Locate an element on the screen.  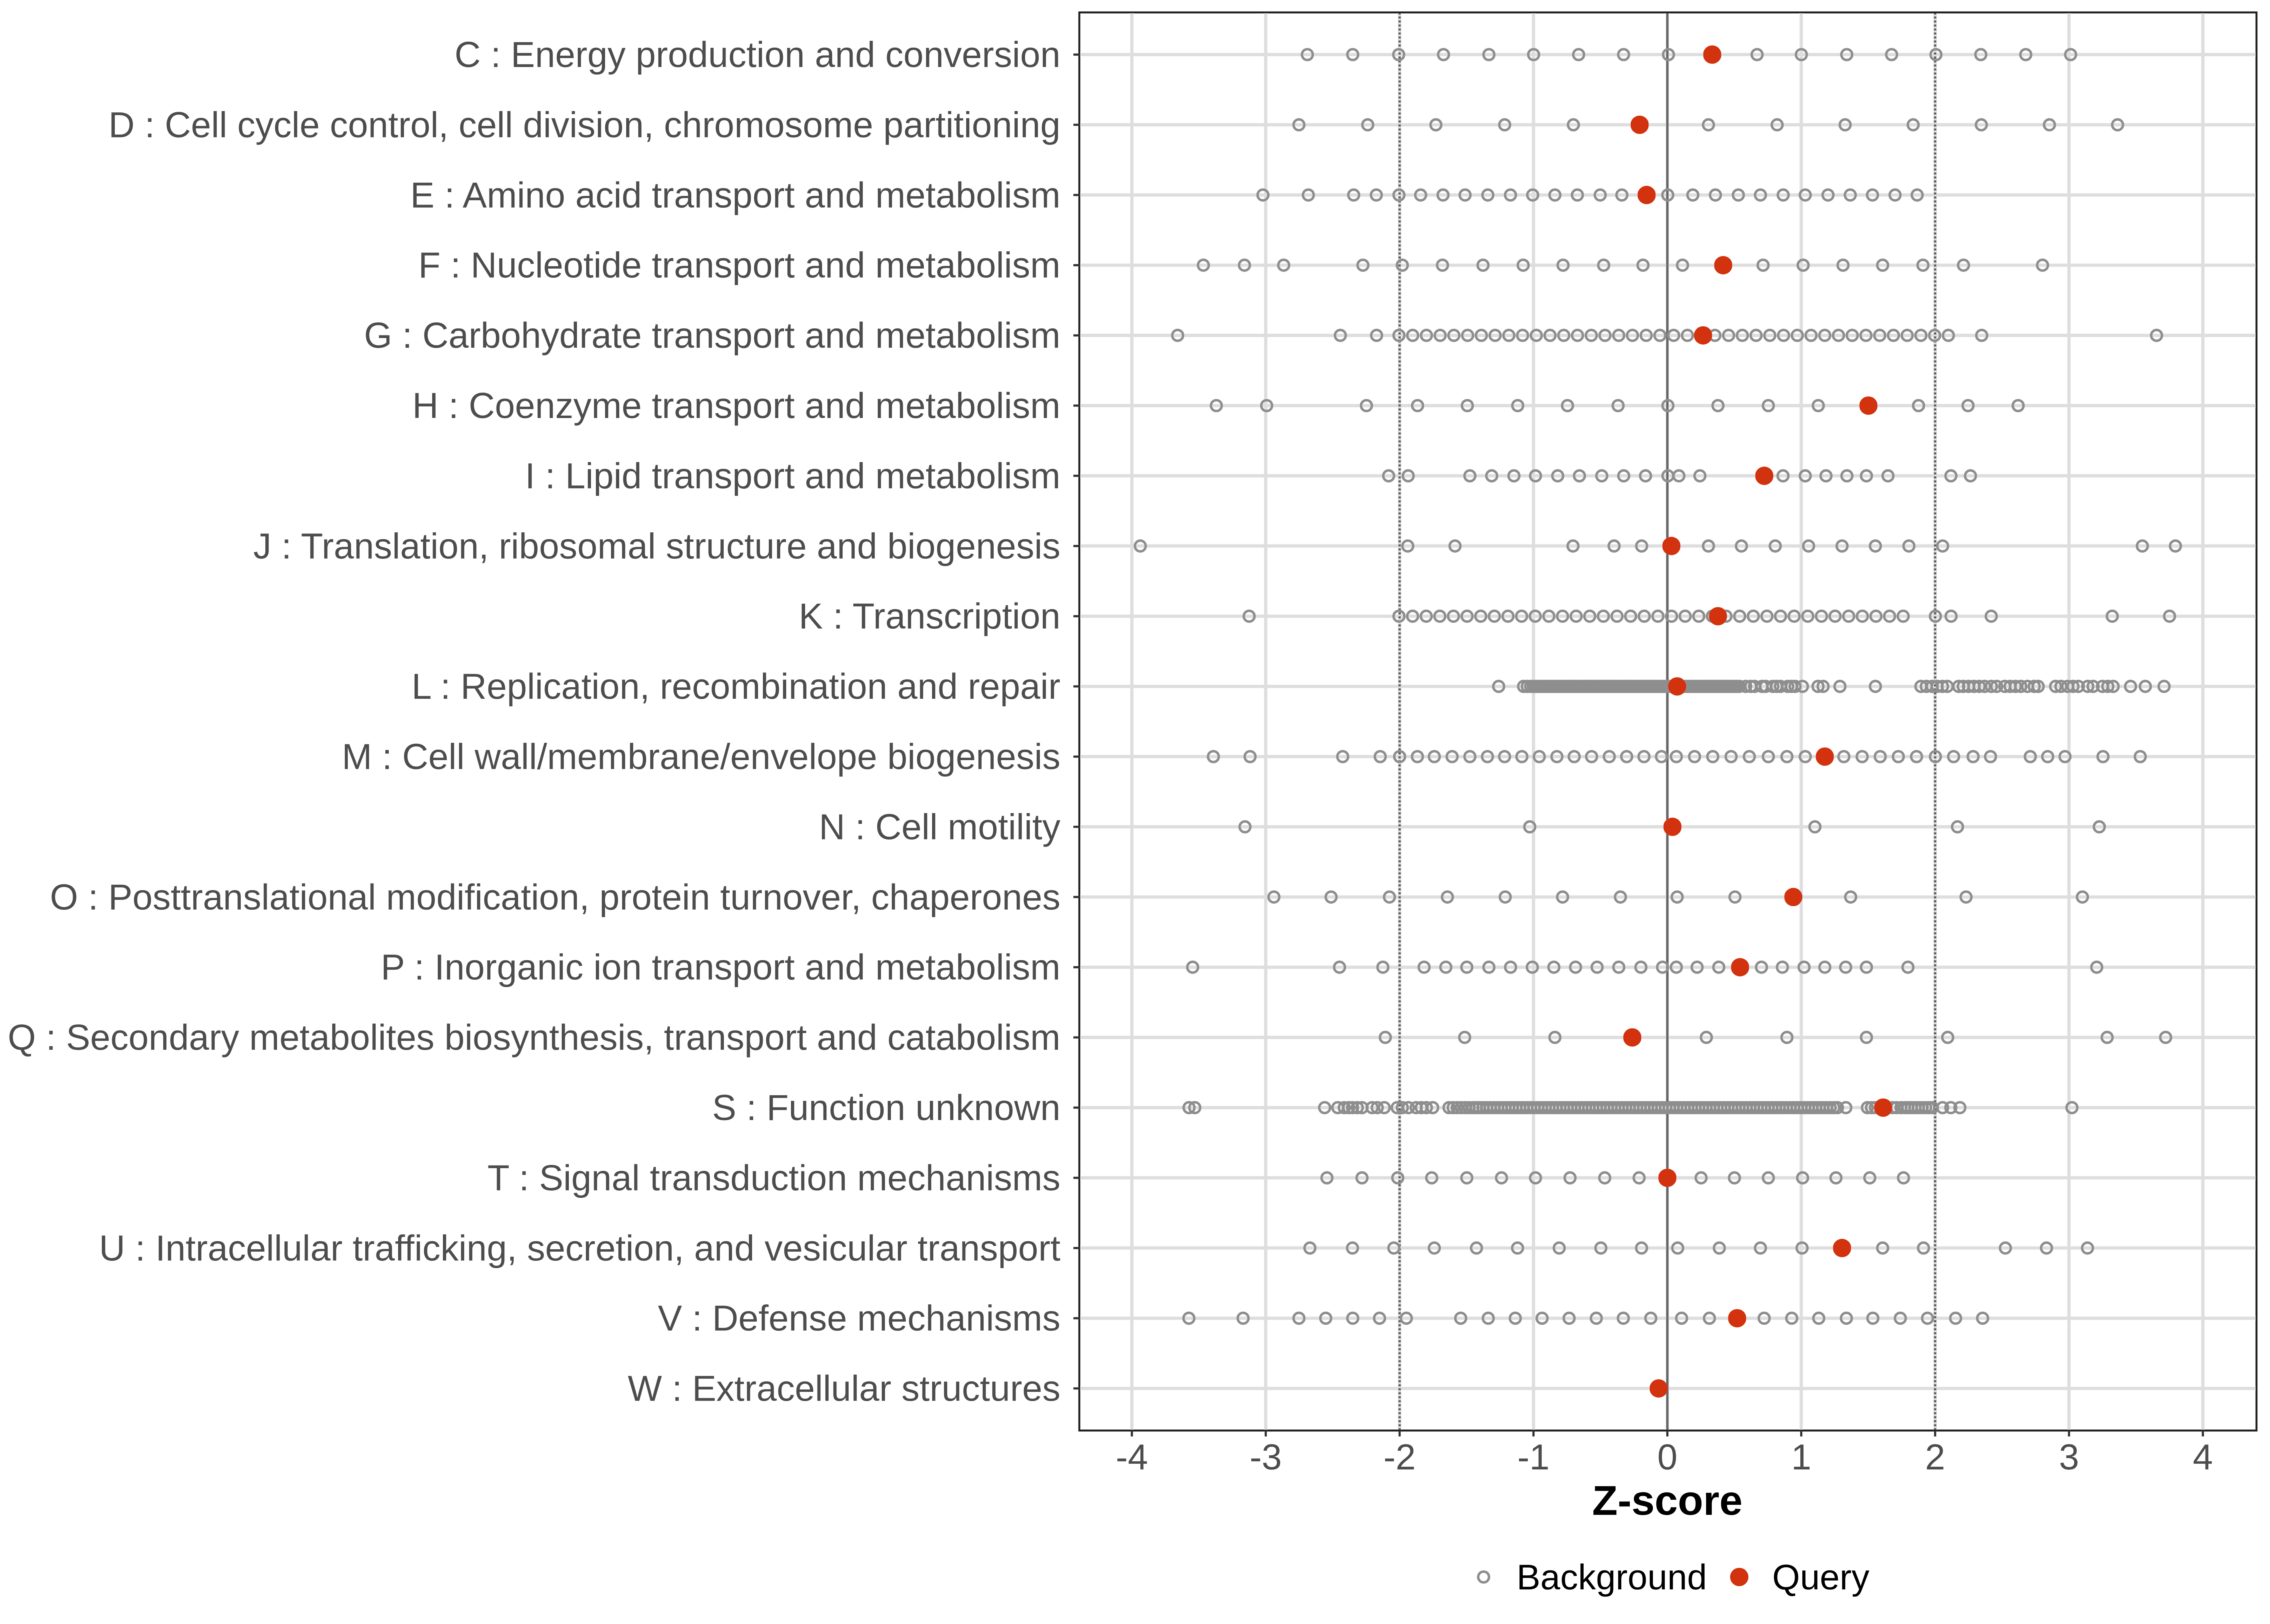
svg-text: S : Function unknown is located at coordinates (886, 1108).